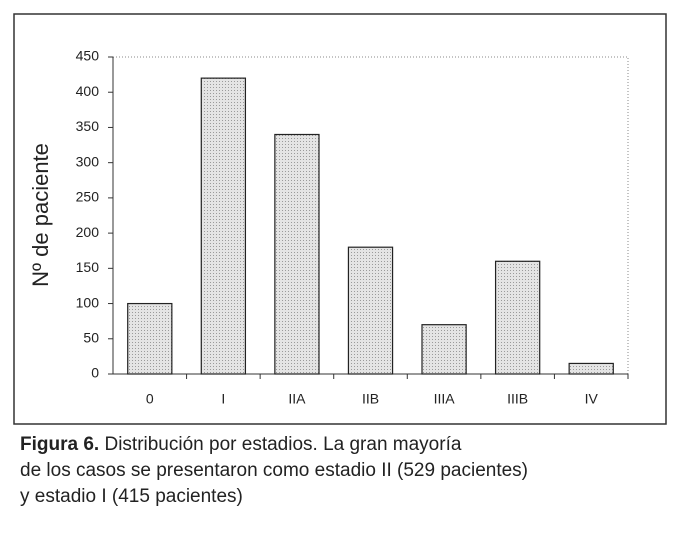 This screenshot has width=688, height=544. I want to click on x-tick-label: 0, so click(150, 399).